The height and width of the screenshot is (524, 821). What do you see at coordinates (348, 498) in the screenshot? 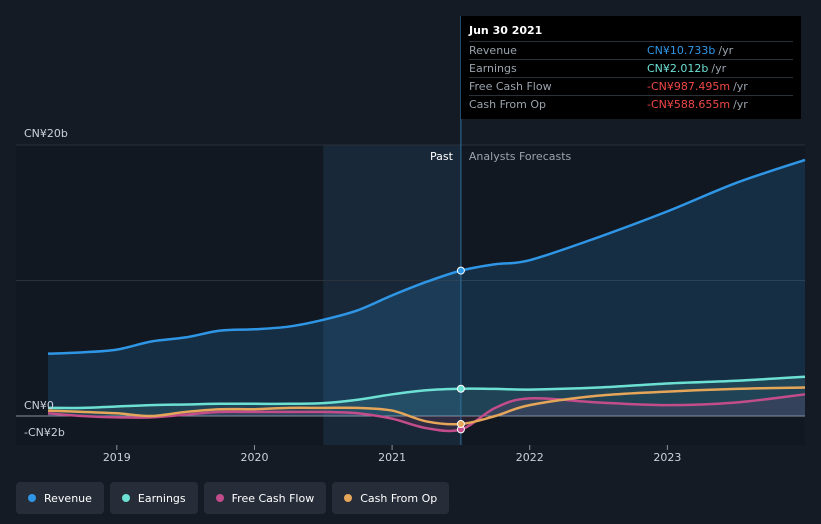
I see `cash-from-op-dot-icon` at bounding box center [348, 498].